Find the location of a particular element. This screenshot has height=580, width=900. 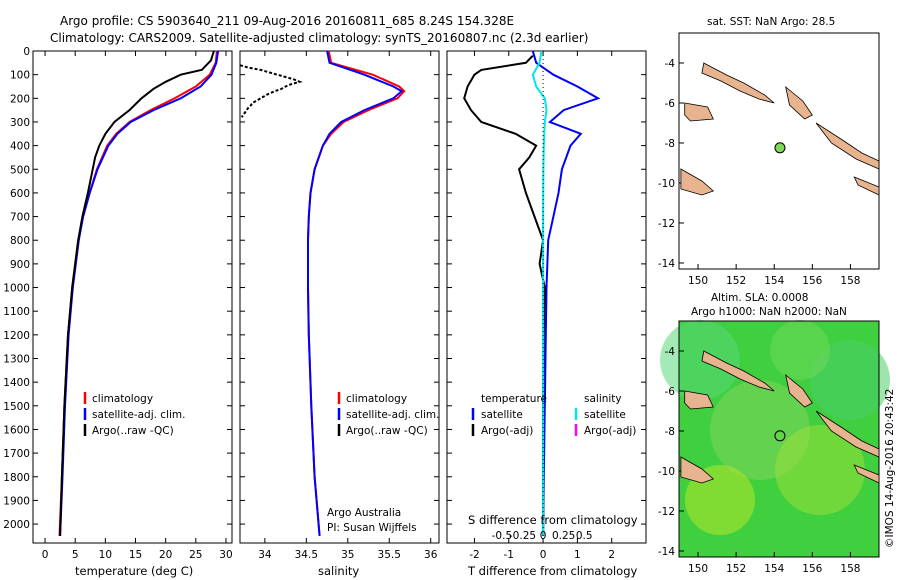

y-tick-label: 600 is located at coordinates (20, 194).